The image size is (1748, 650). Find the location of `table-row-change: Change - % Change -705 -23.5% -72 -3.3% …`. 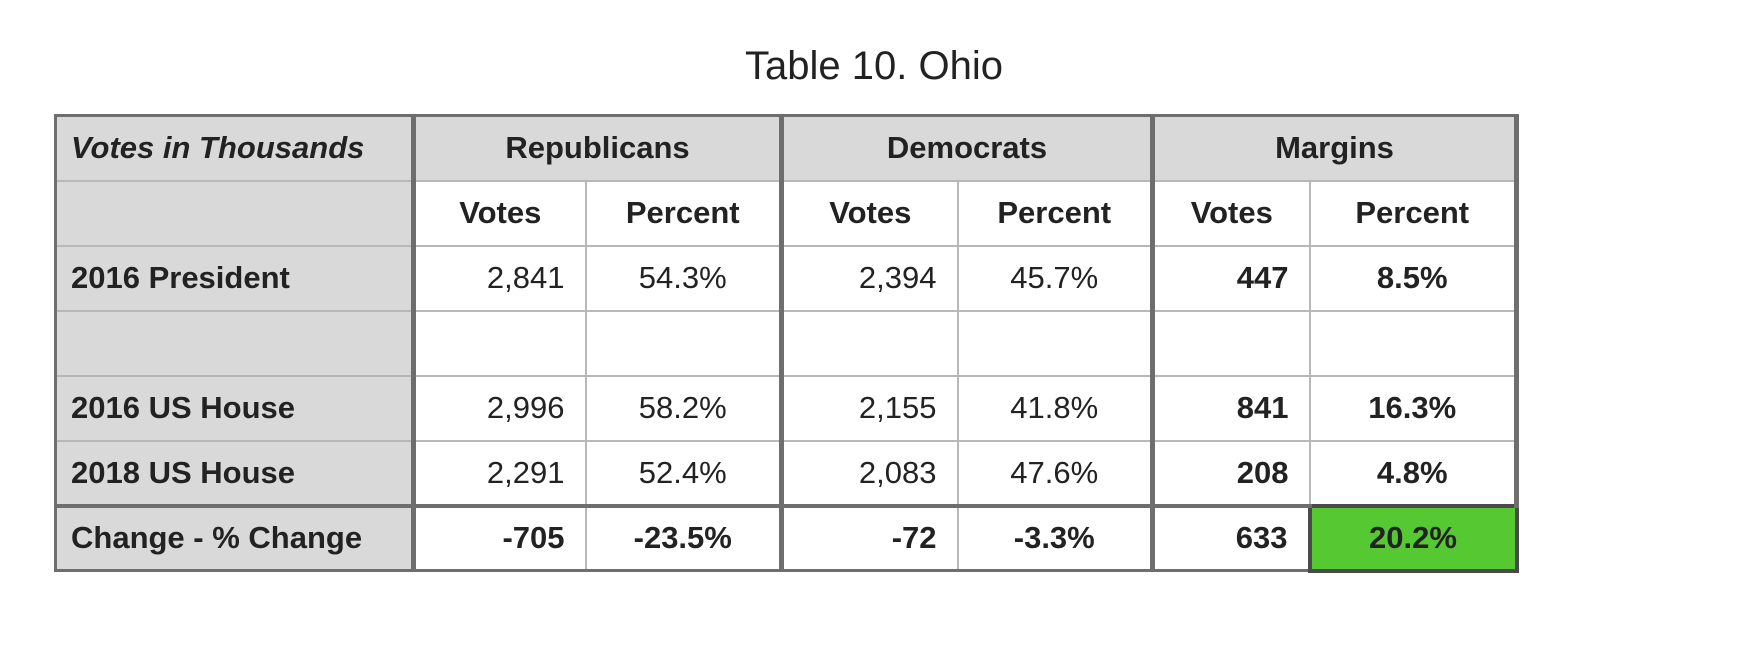

table-row-change: Change - % Change -705 -23.5% -72 -3.3% … is located at coordinates (786, 538).